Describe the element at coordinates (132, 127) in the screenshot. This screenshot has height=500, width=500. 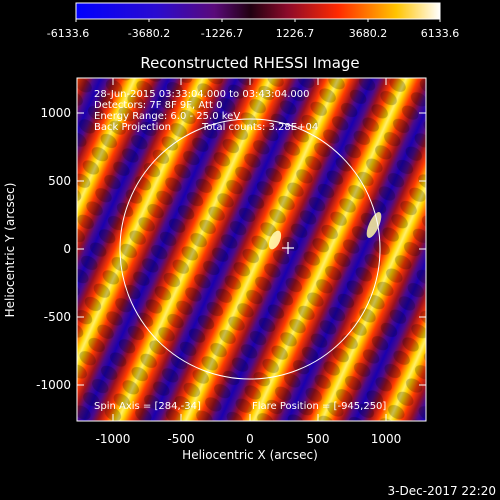
I see `annotation-method: Back Projection` at that location.